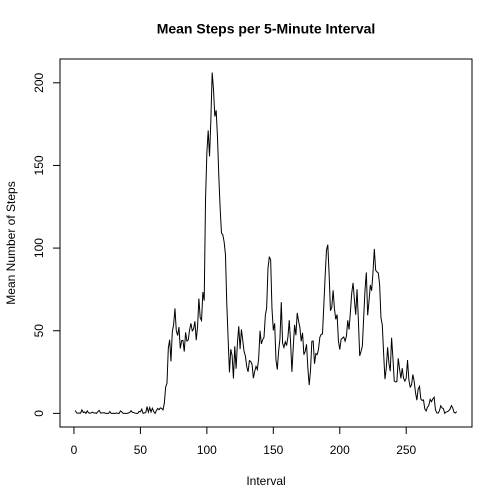 This screenshot has width=504, height=504. I want to click on y-tick-label: 100, so click(39, 248).